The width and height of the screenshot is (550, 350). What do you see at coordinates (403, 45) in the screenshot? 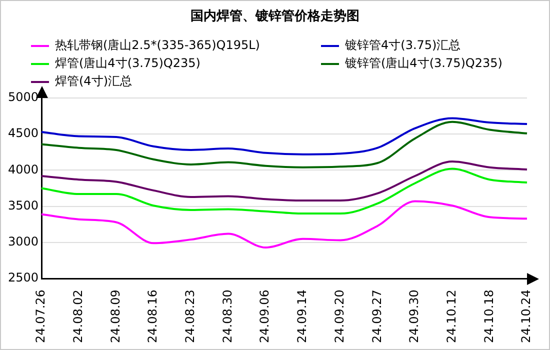
I see `legend-label: 镀锌管4寸(3.75)汇总` at bounding box center [403, 45].